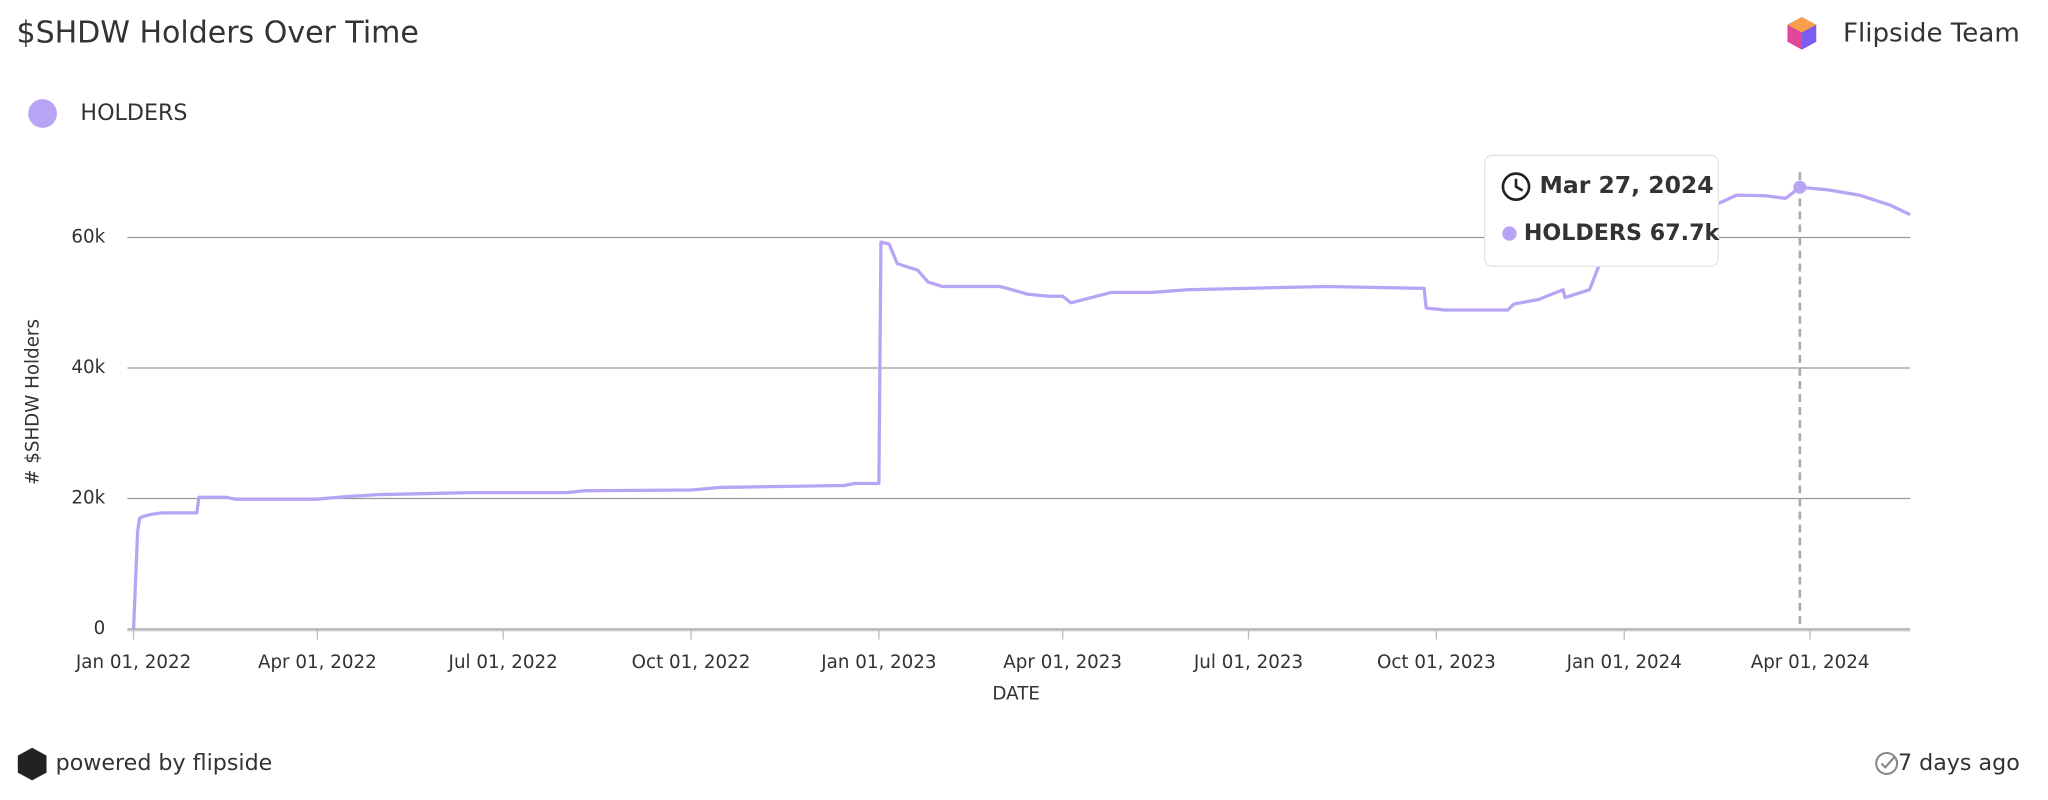  Describe the element at coordinates (1519, 185) in the screenshot. I see `clock-hands` at that location.